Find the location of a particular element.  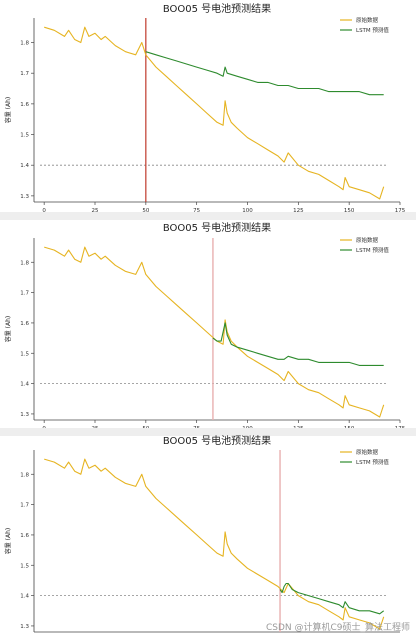

x-tick-label: 150 is located at coordinates (349, 210).